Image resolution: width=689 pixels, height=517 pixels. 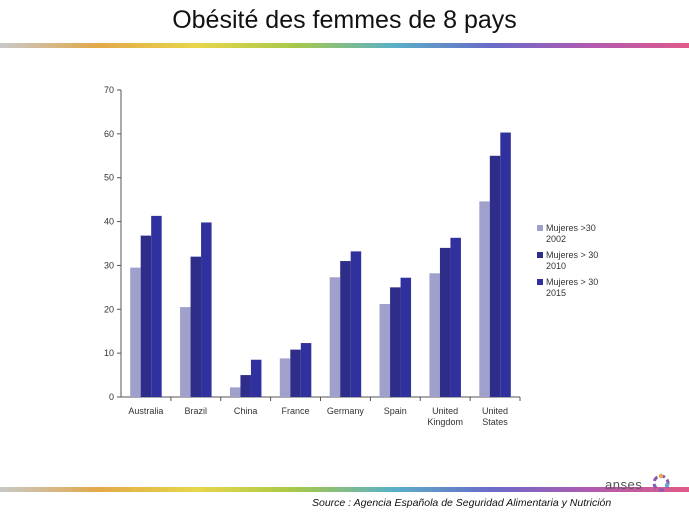 What do you see at coordinates (661, 482) in the screenshot?
I see `logo-ring-icon` at bounding box center [661, 482].